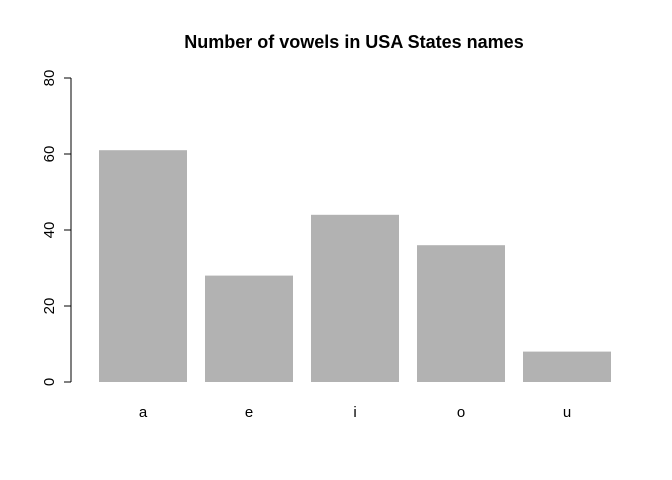 The width and height of the screenshot is (672, 480). Describe the element at coordinates (249, 412) in the screenshot. I see `x-tick-label-e: e` at that location.